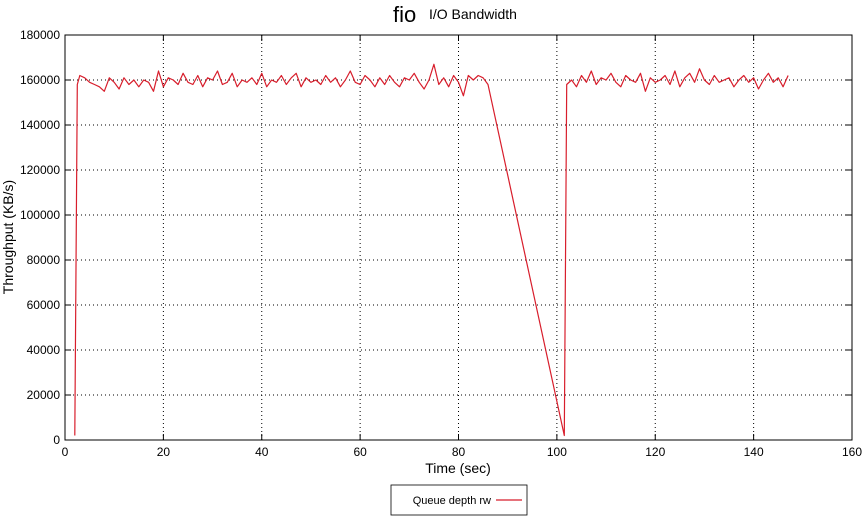  Describe the element at coordinates (754, 452) in the screenshot. I see `x-tick-label: 140` at that location.